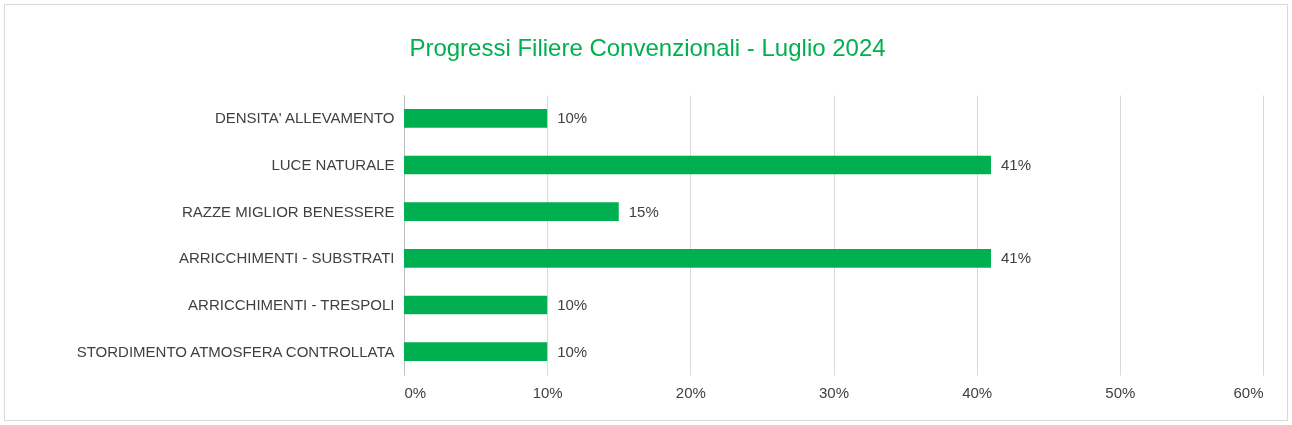 Image resolution: width=1292 pixels, height=425 pixels. What do you see at coordinates (1248, 392) in the screenshot?
I see `x-tick-label: 60%` at bounding box center [1248, 392].